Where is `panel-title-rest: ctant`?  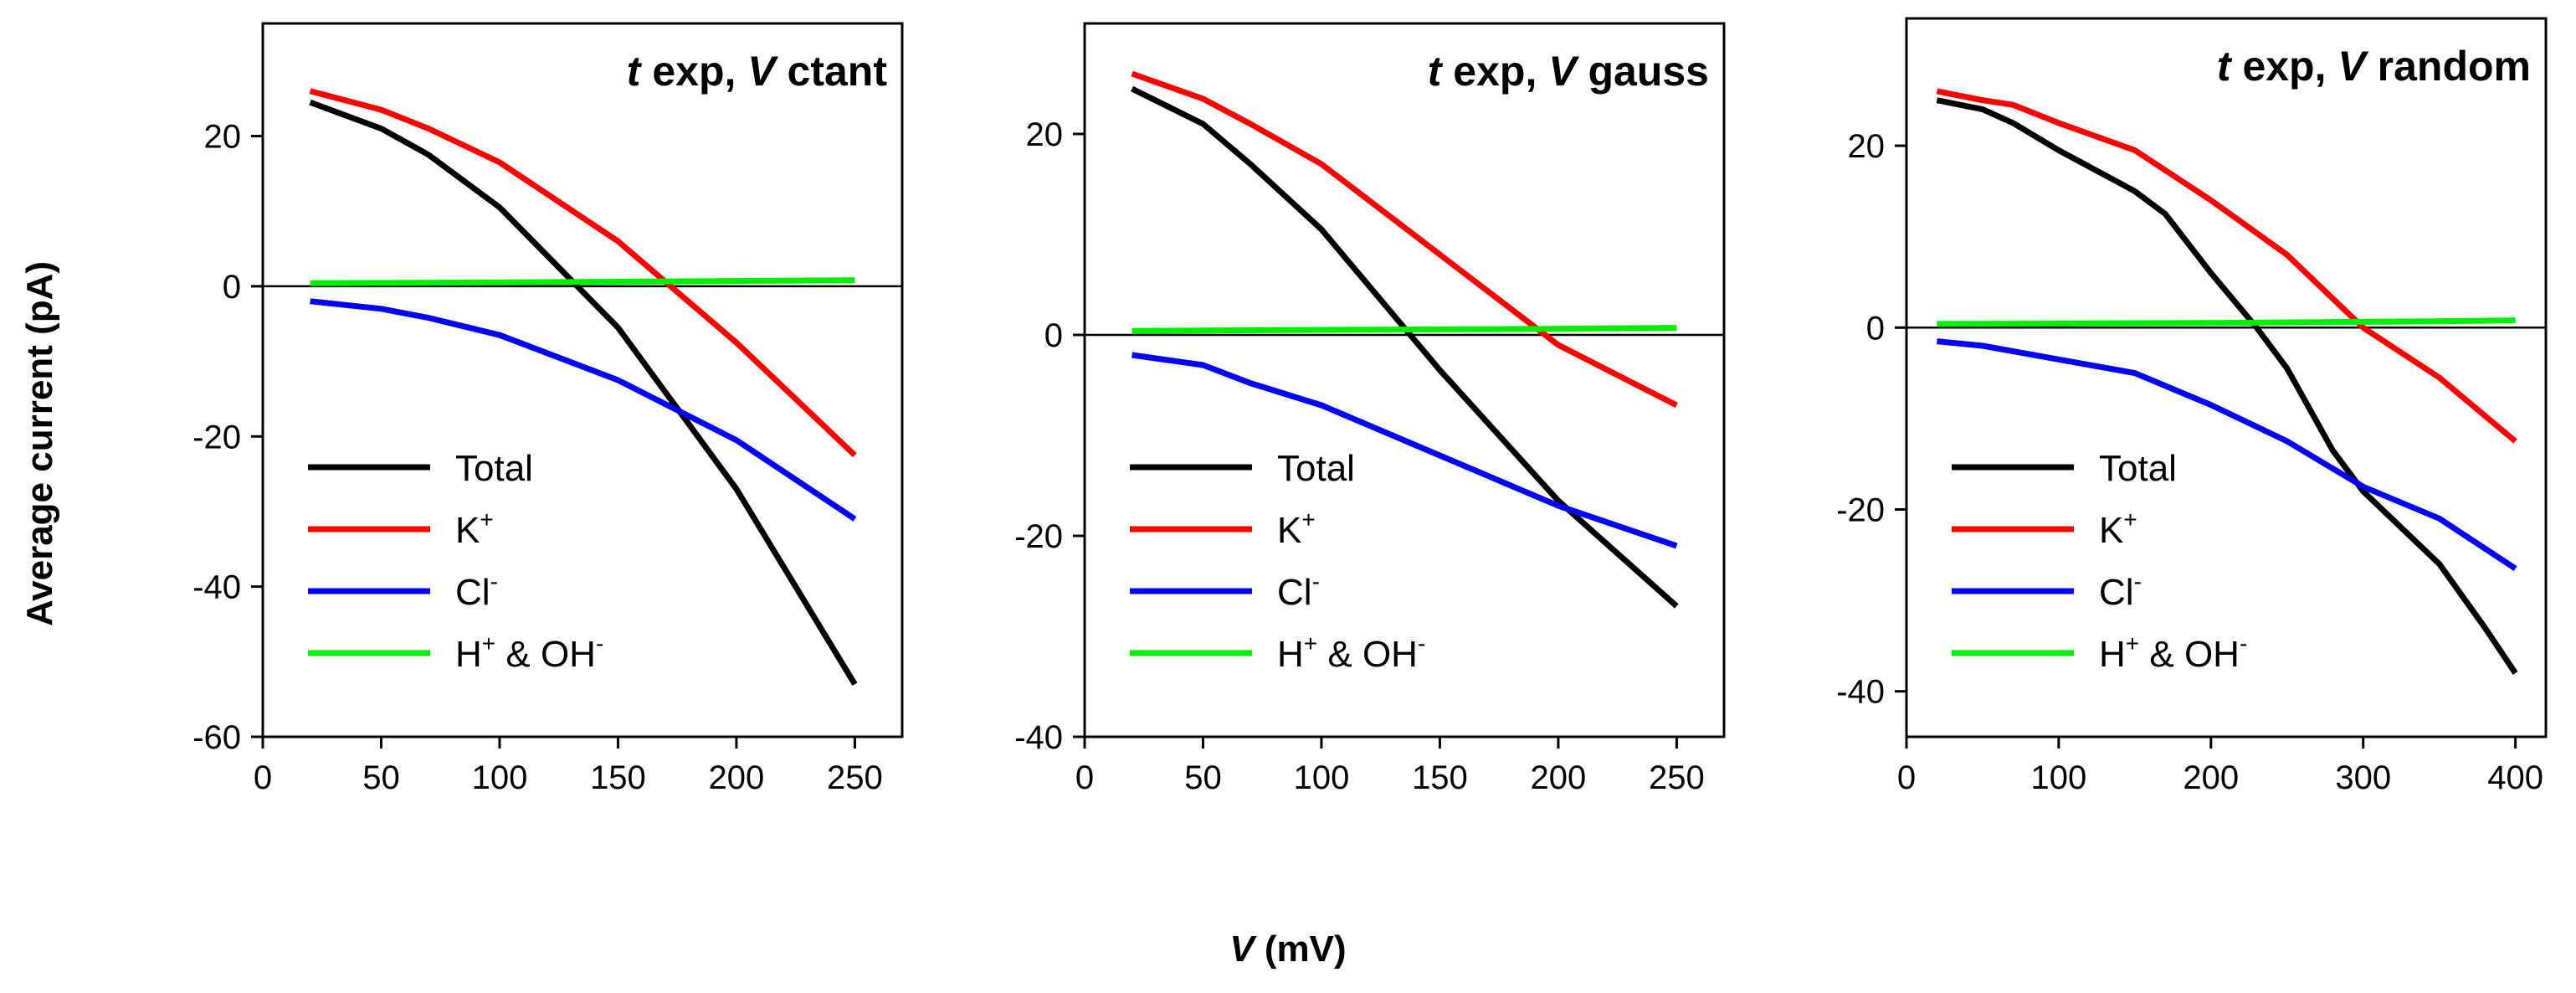
panel-title-rest: ctant is located at coordinates (832, 71).